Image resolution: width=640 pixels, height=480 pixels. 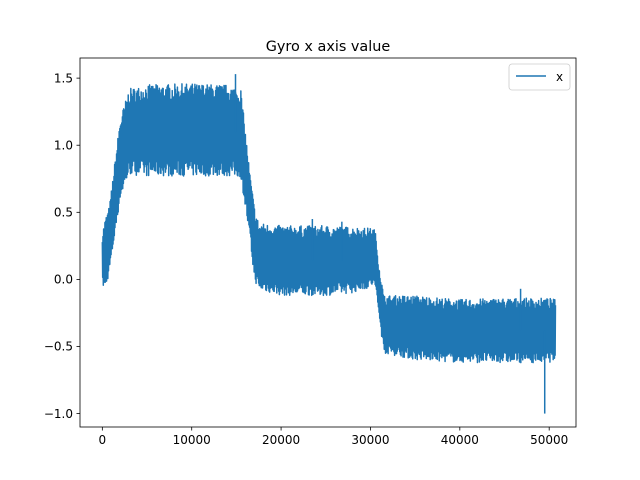 What do you see at coordinates (103, 440) in the screenshot?
I see `x-tick-label-0: 0` at bounding box center [103, 440].